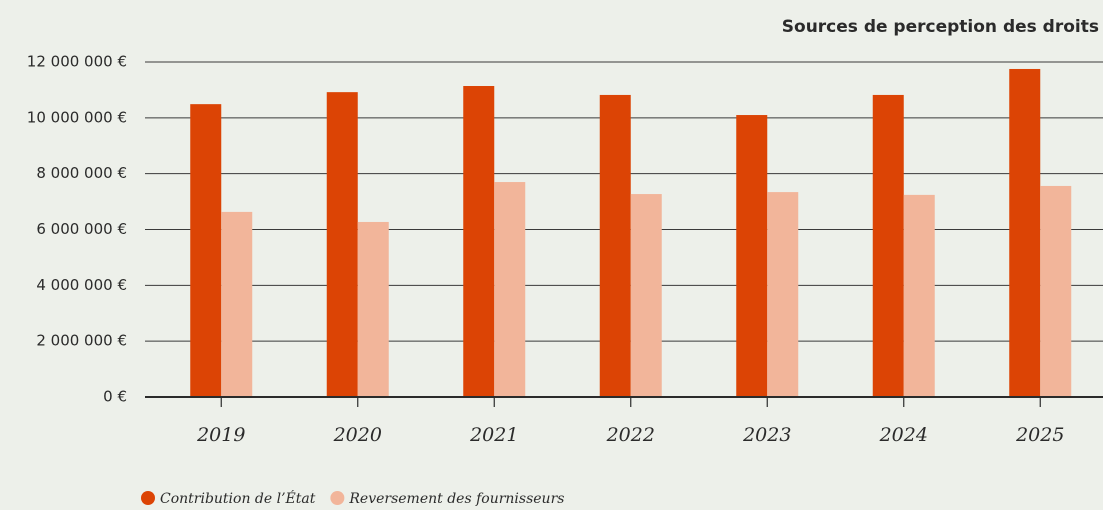 This screenshot has height=510, width=1103. I want to click on x-tick-label: 2022, so click(630, 435).